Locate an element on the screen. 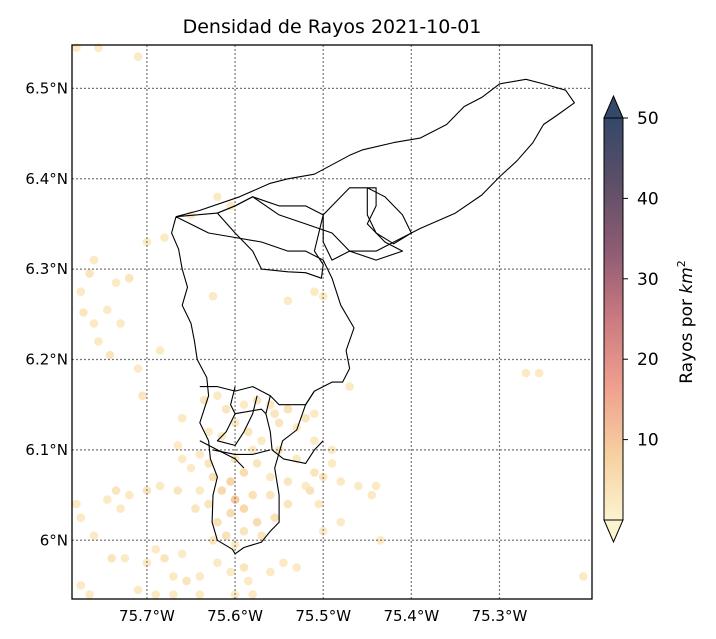 This screenshot has width=716, height=639. y-tick-label: 6°N is located at coordinates (54, 540).